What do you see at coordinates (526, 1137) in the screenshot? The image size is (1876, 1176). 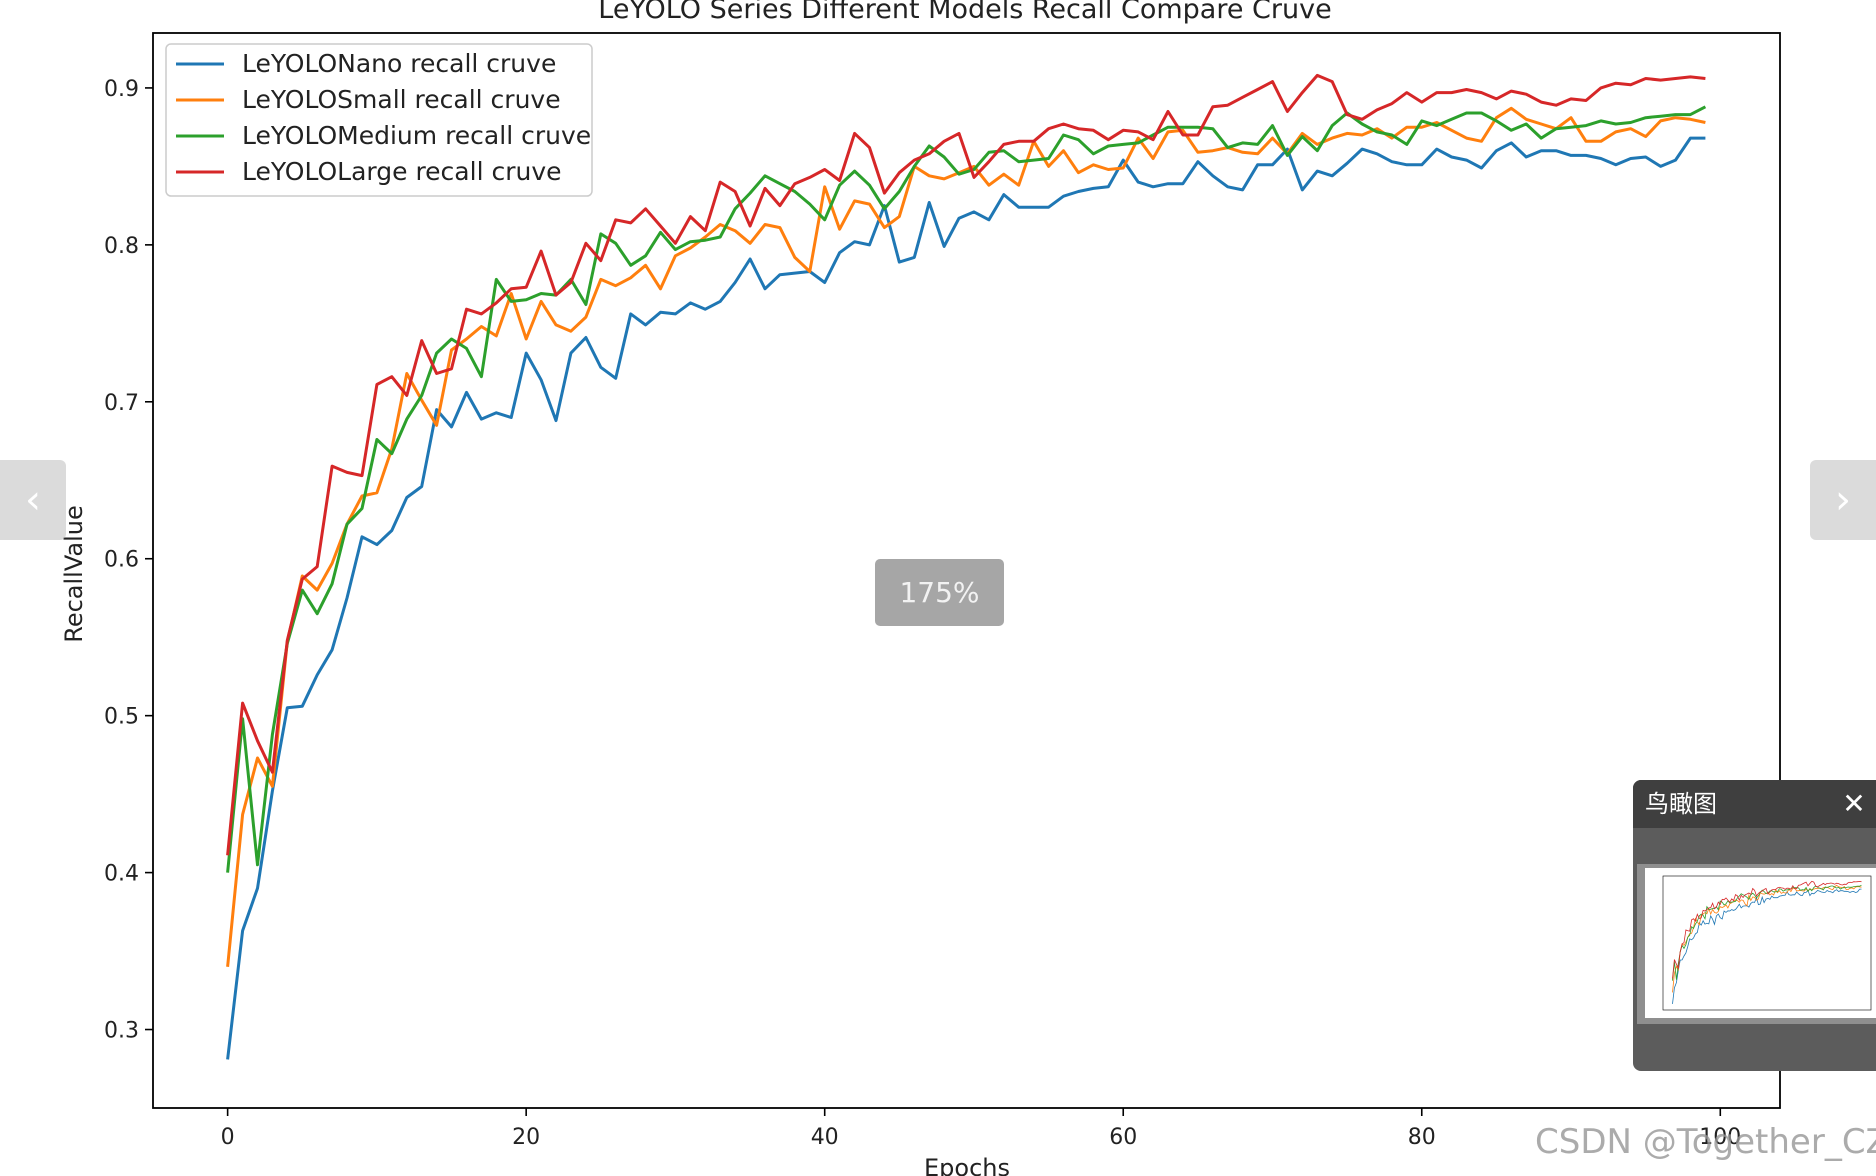 I see `x-tick-label: 20` at bounding box center [526, 1137].